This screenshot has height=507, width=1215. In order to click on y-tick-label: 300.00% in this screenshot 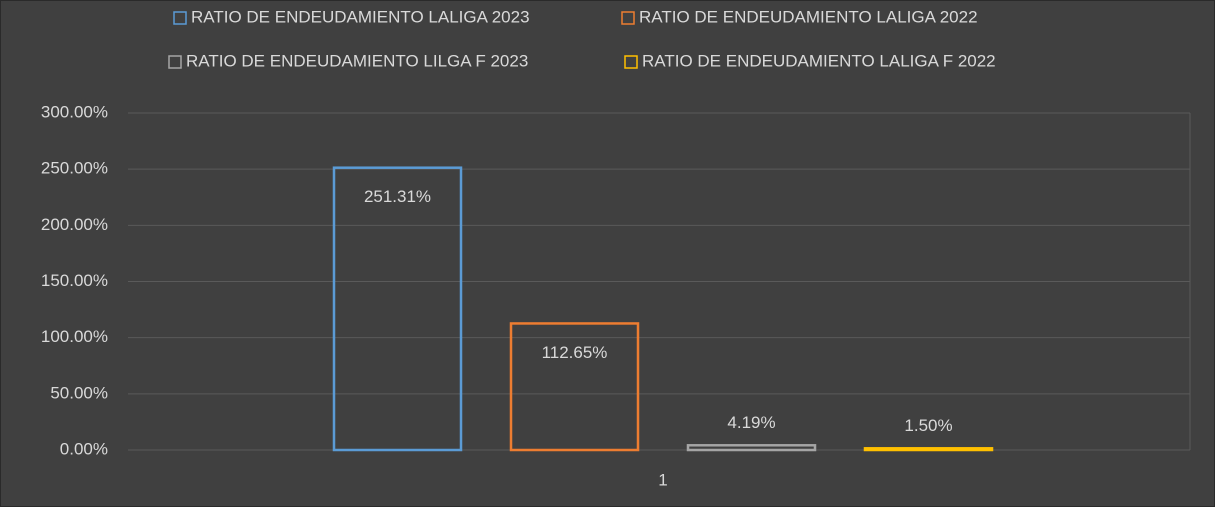, I will do `click(74, 111)`.